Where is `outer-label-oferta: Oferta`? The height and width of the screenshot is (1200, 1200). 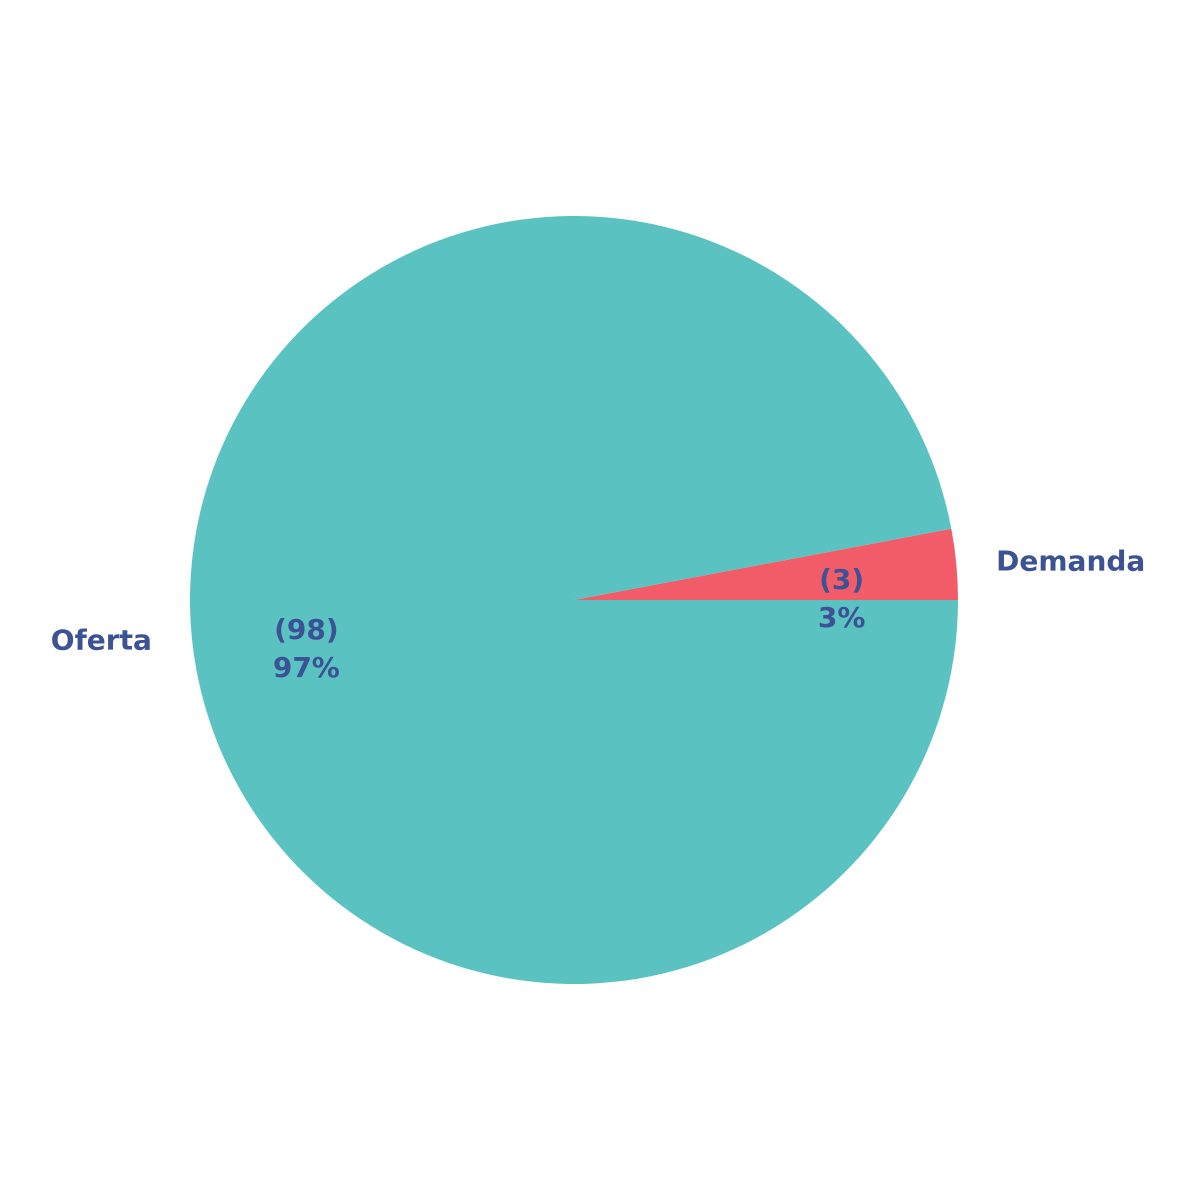 outer-label-oferta: Oferta is located at coordinates (101, 640).